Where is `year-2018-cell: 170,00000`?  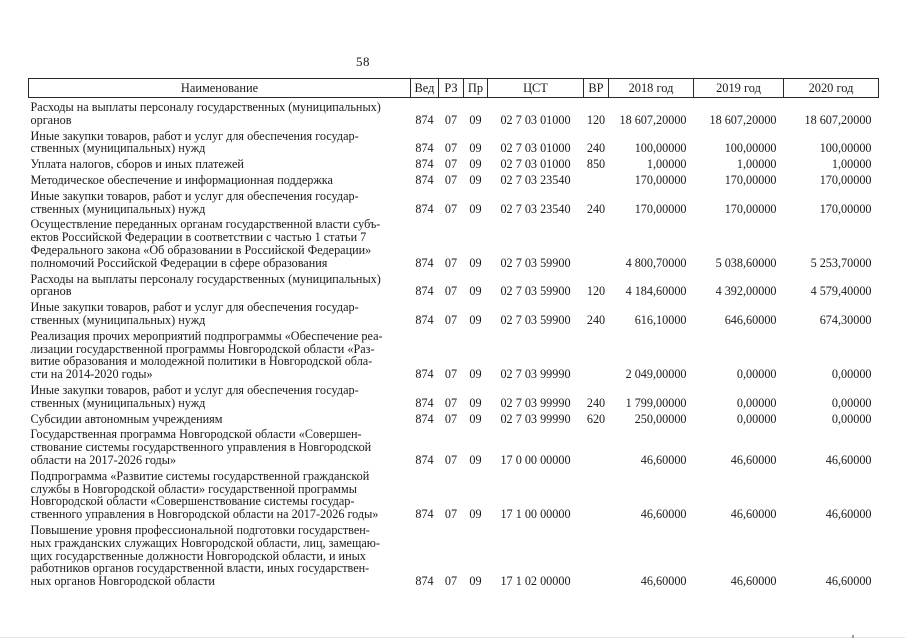 year-2018-cell: 170,00000 is located at coordinates (660, 208).